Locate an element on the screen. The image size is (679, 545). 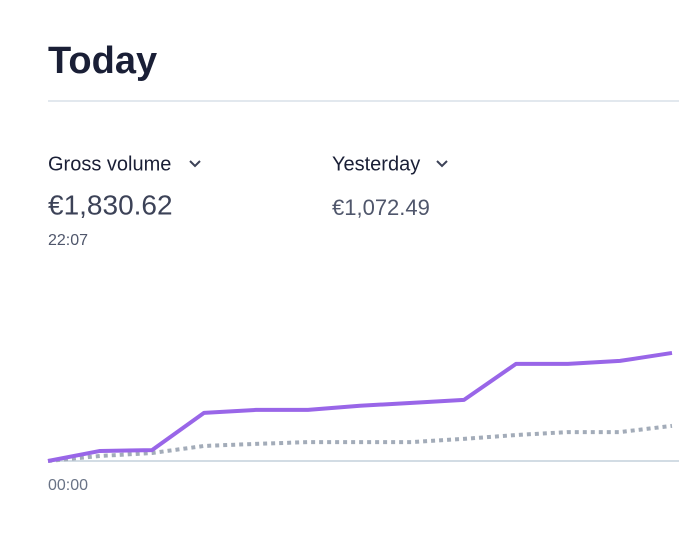
series-line is located at coordinates (360, 443).